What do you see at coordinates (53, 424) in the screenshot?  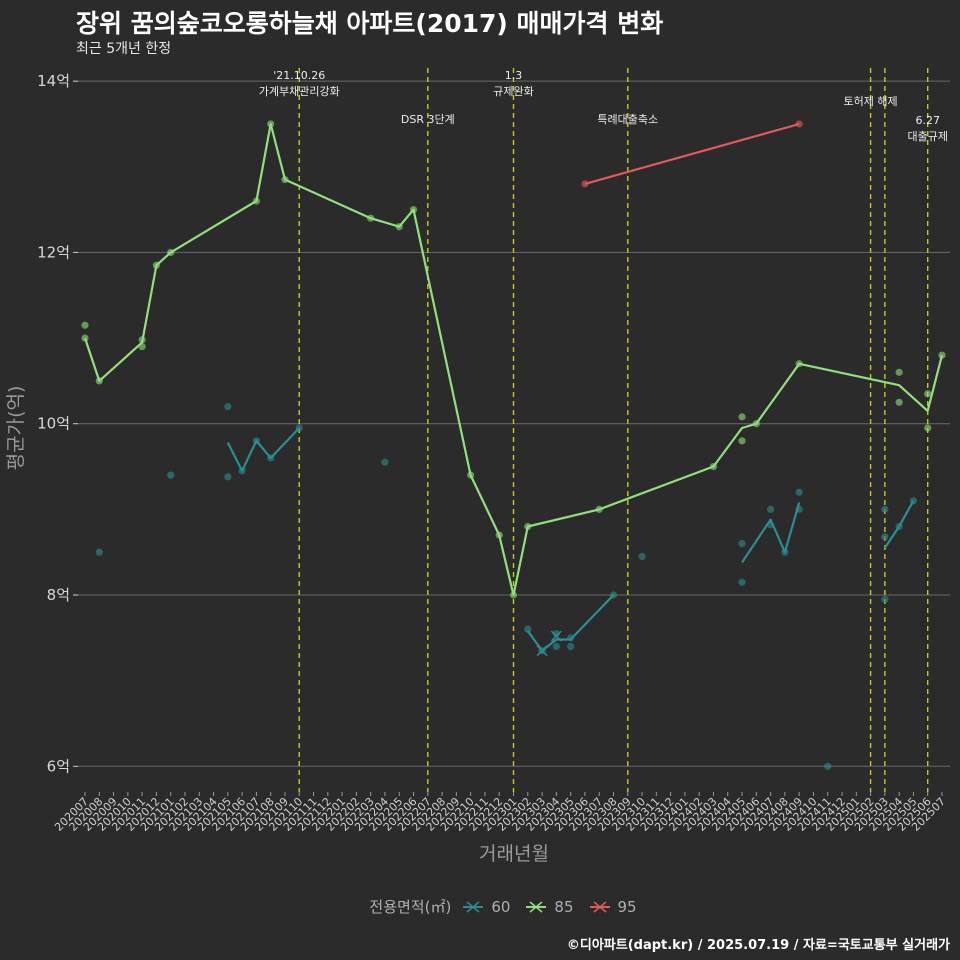 I see `y-tick-label: 10억` at bounding box center [53, 424].